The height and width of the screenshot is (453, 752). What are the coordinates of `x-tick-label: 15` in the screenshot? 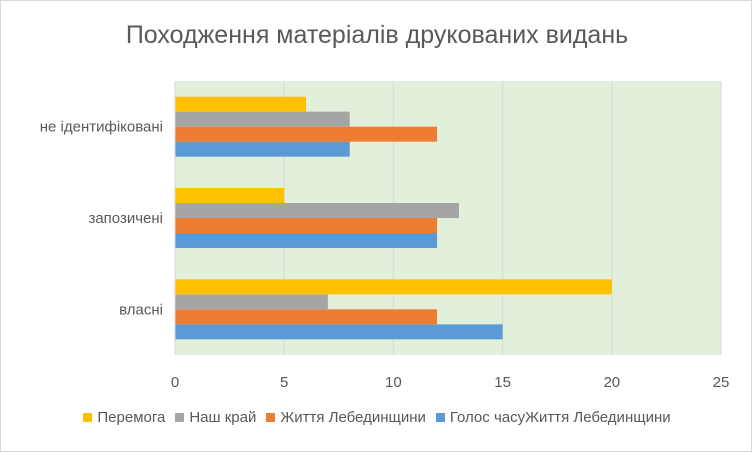 It's located at (502, 382).